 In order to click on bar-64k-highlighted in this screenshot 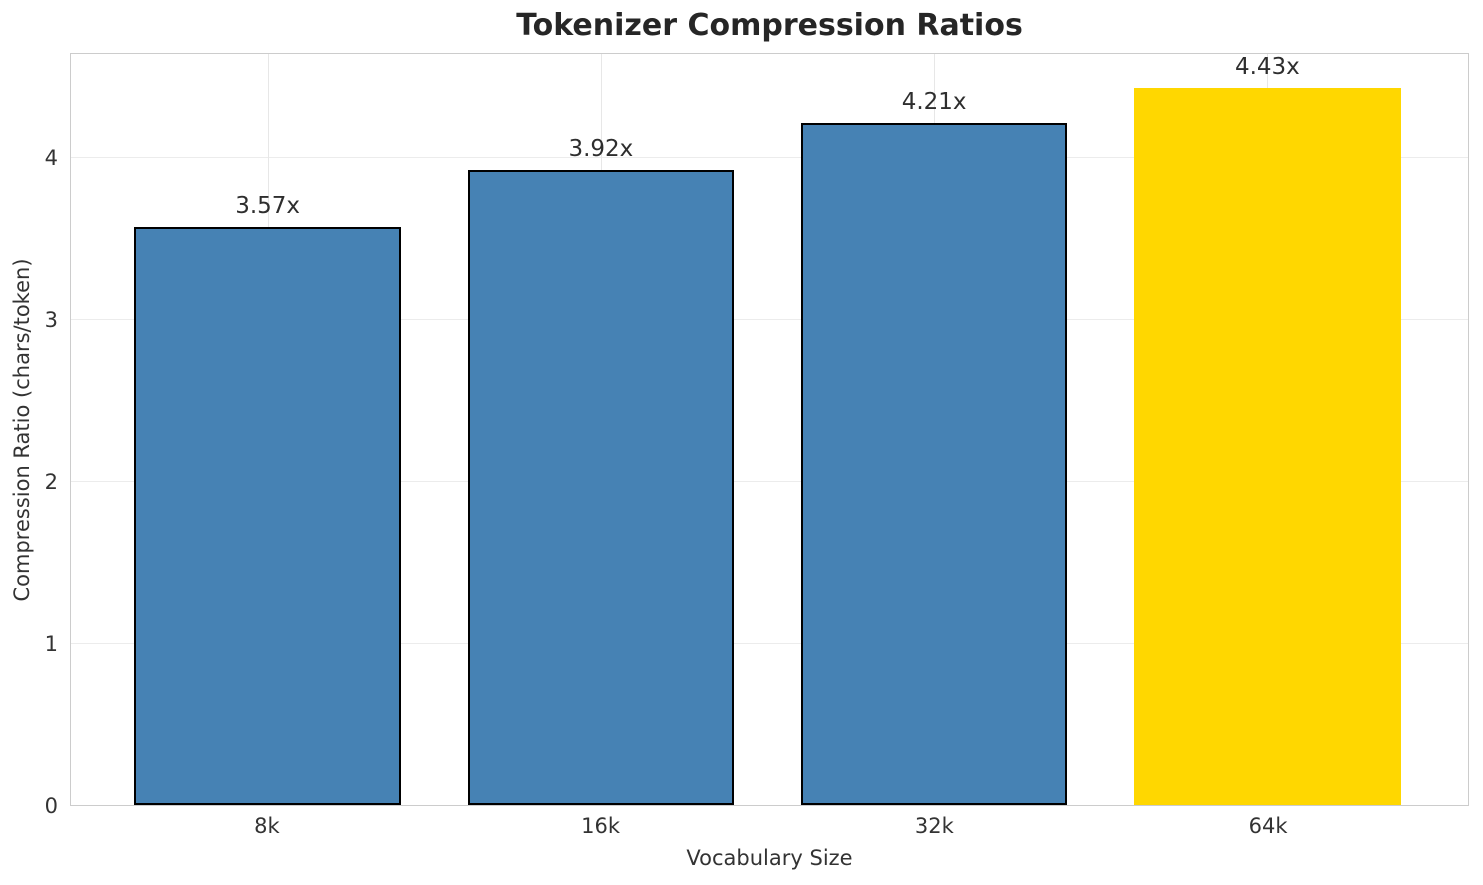, I will do `click(1267, 446)`.